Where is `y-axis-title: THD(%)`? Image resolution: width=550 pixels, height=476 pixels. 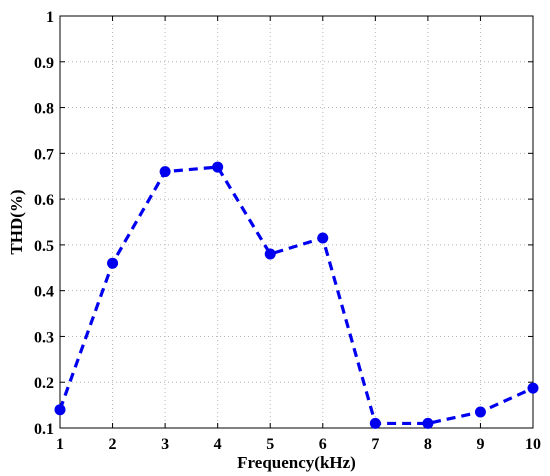 y-axis-title: THD(%) is located at coordinates (16, 221).